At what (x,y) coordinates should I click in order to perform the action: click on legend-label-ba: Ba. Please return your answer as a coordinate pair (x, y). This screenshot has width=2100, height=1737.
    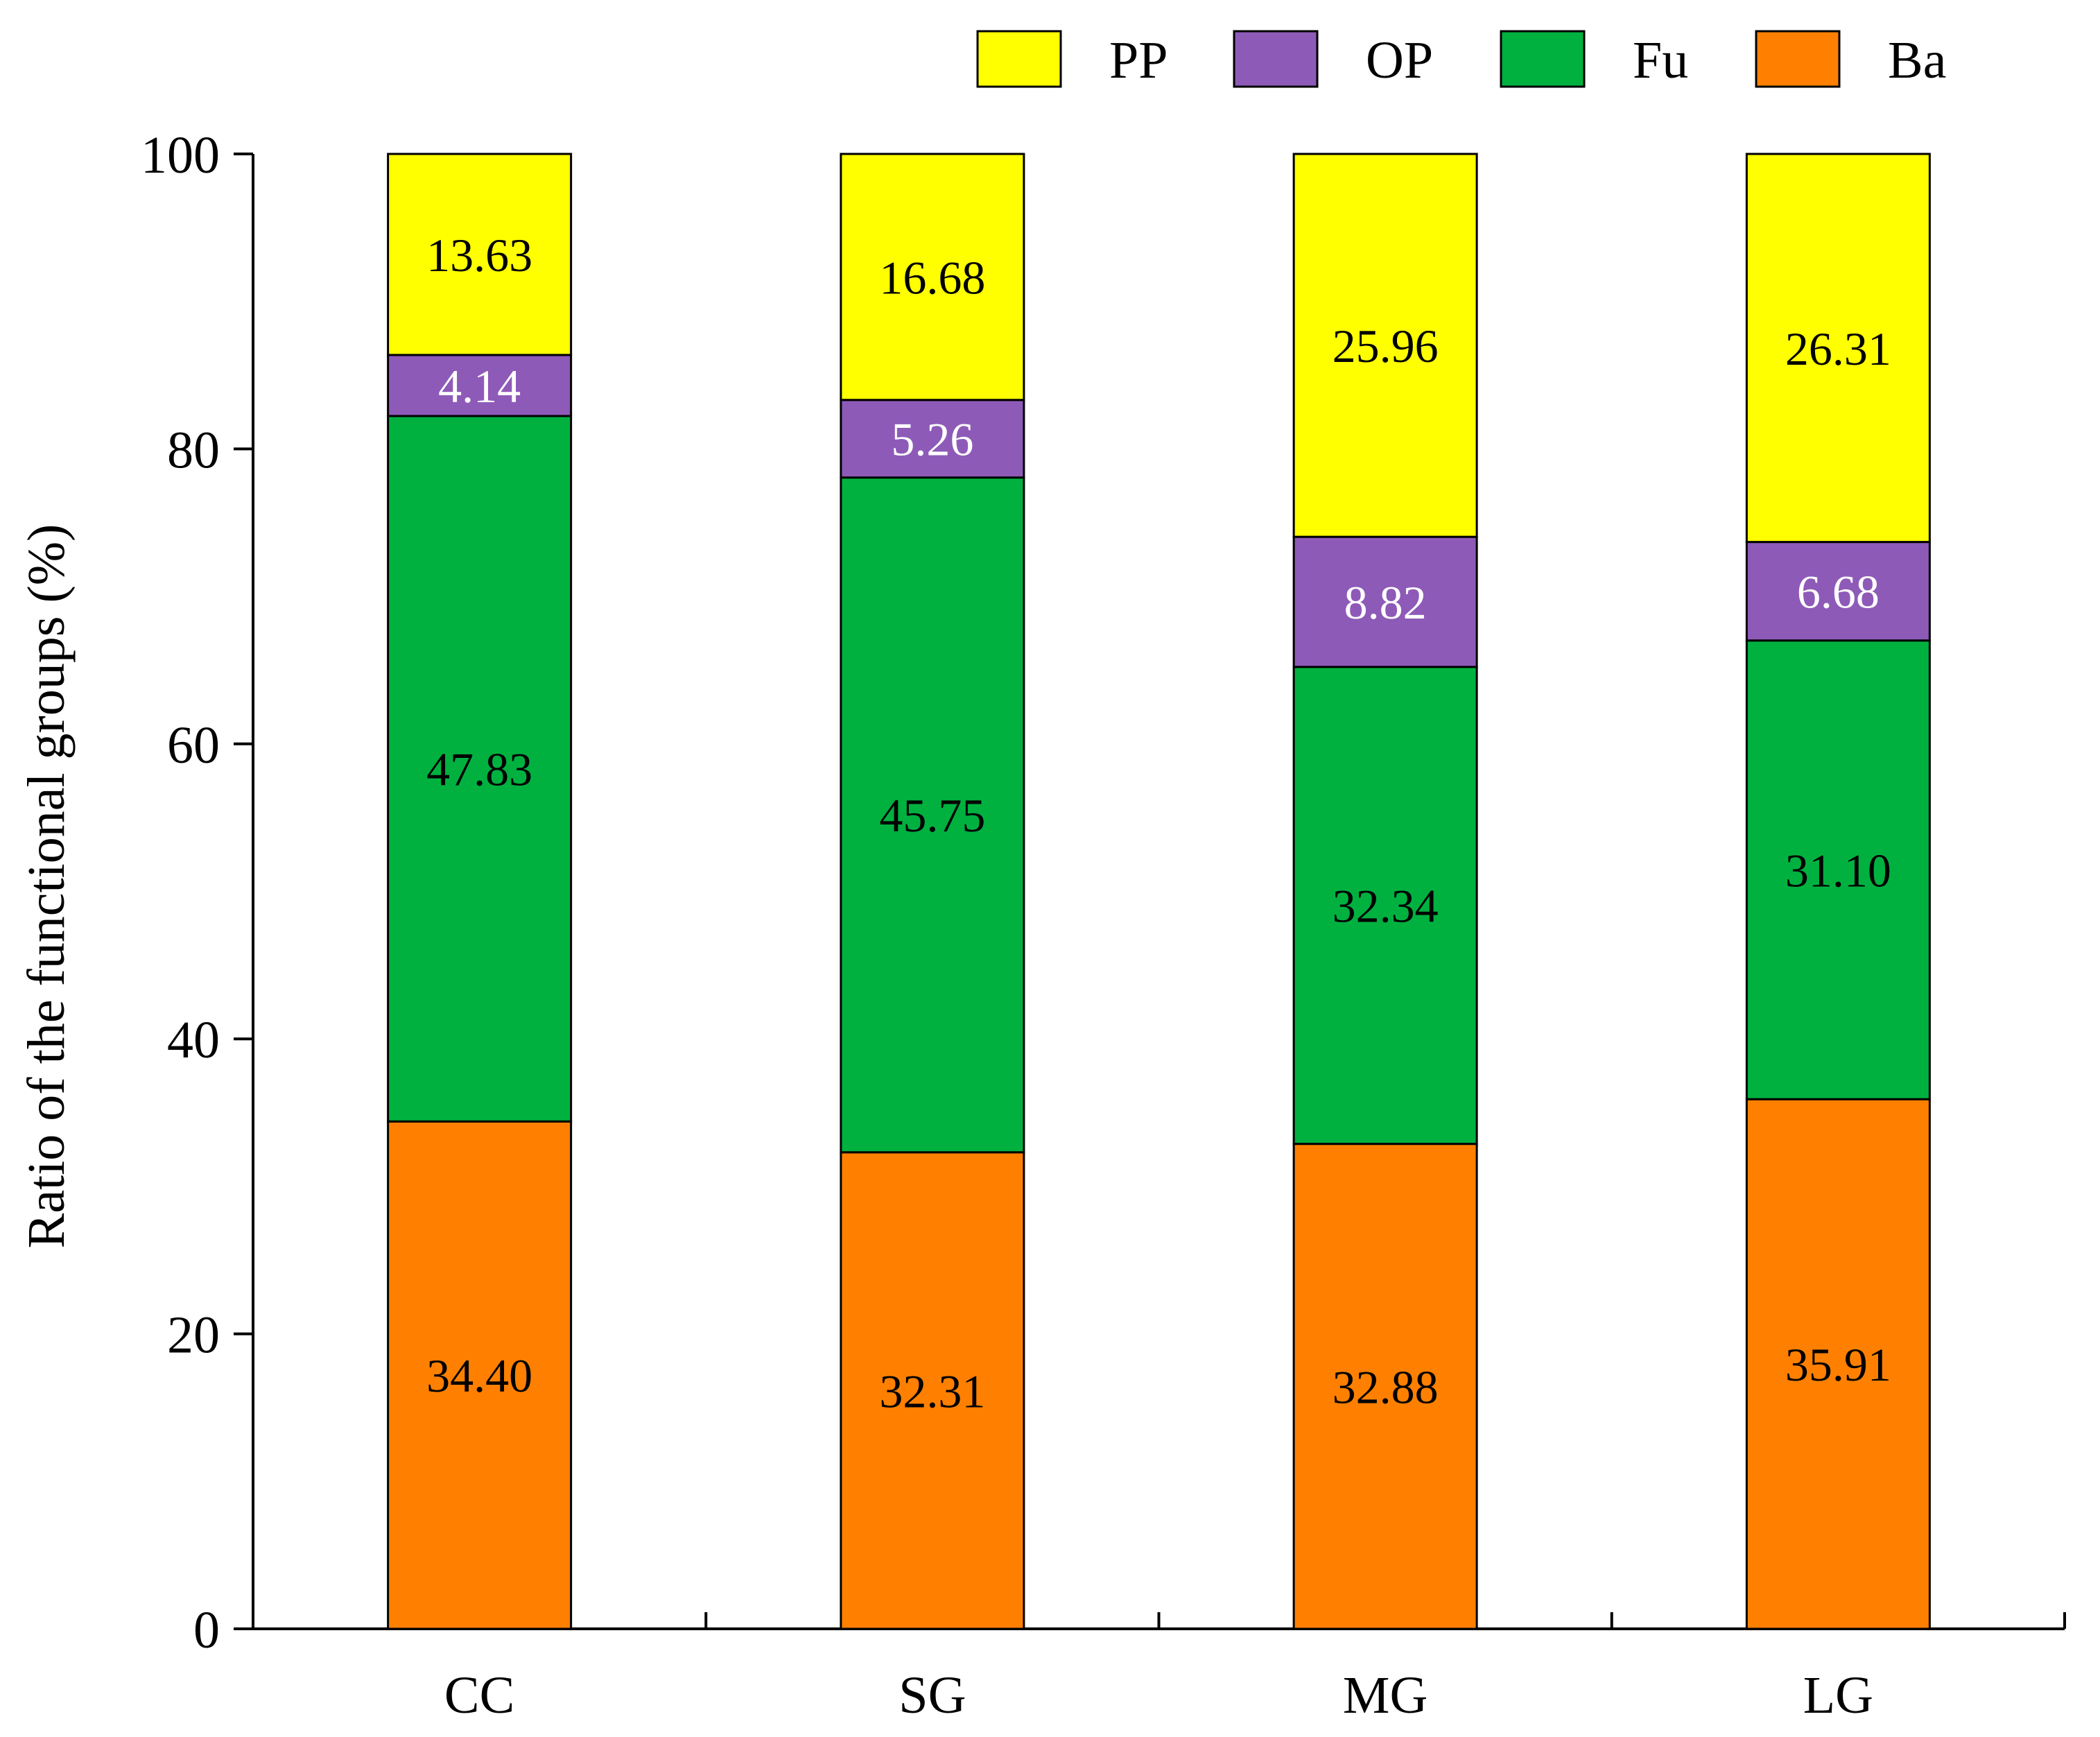
    Looking at the image, I should click on (1917, 60).